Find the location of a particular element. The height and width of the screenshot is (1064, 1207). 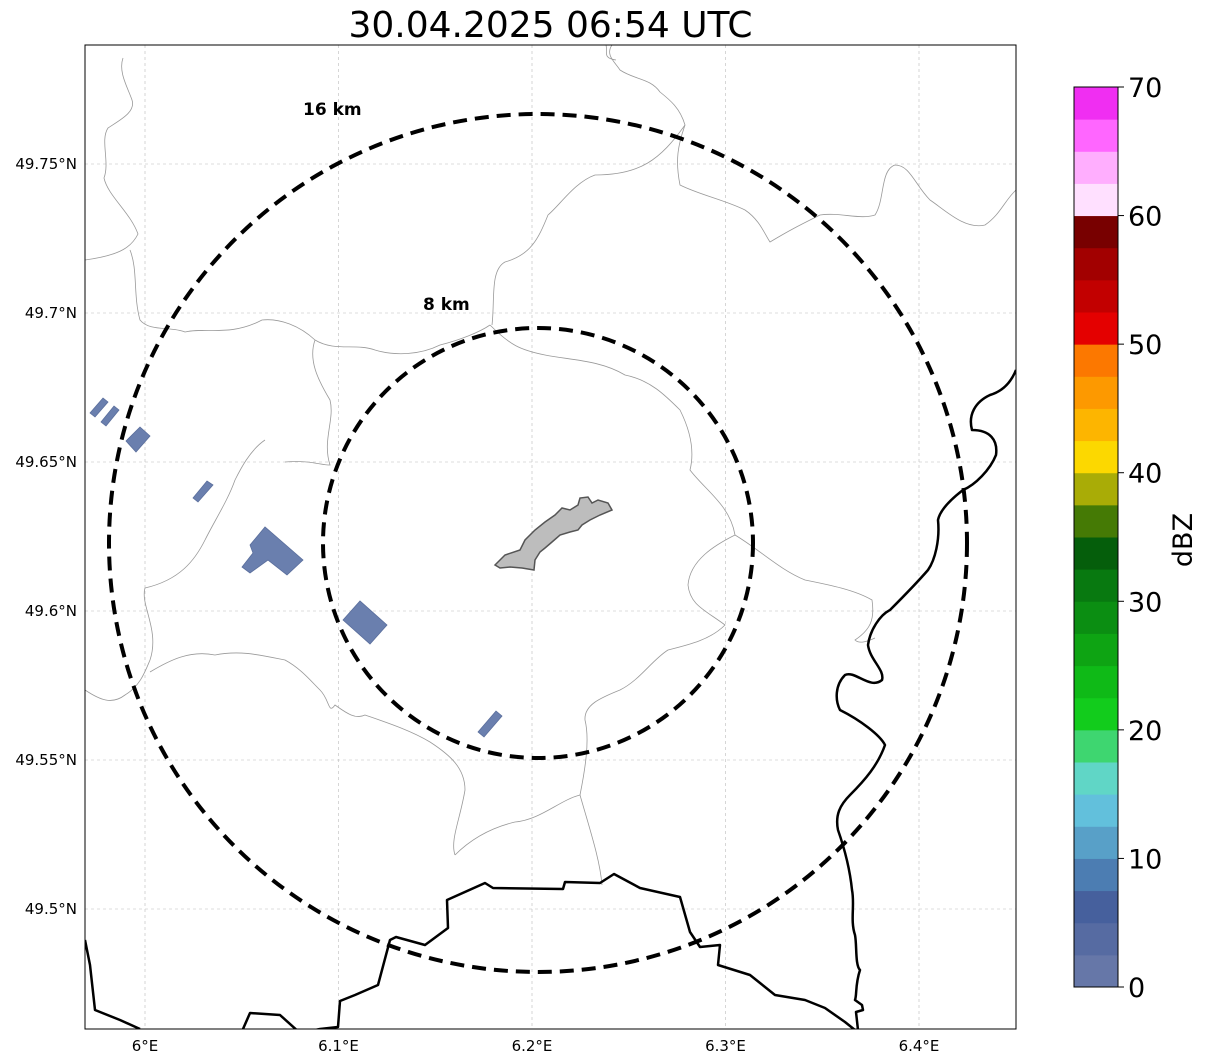

y-tick-label: 49.7°N is located at coordinates (51, 313).